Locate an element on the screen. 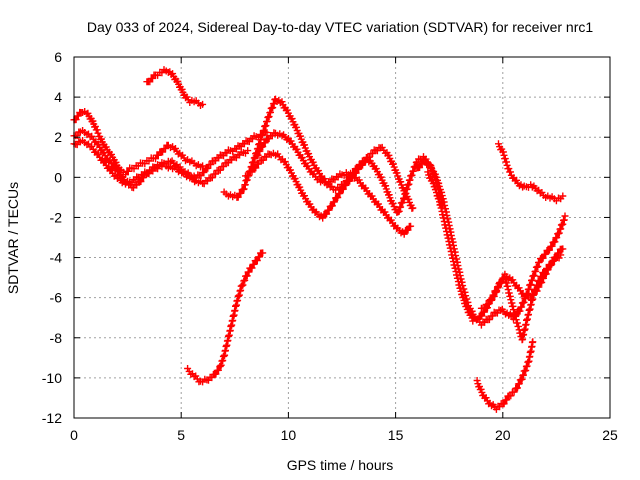 The image size is (640, 480). y-tick-label: -10 is located at coordinates (52, 378).